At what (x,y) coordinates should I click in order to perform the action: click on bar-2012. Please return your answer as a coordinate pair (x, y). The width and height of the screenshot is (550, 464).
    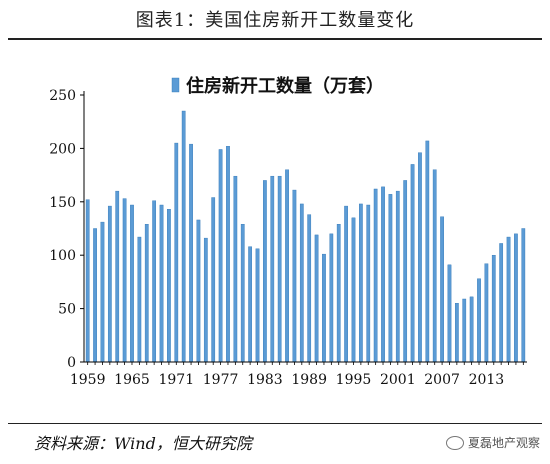
    Looking at the image, I should click on (479, 320).